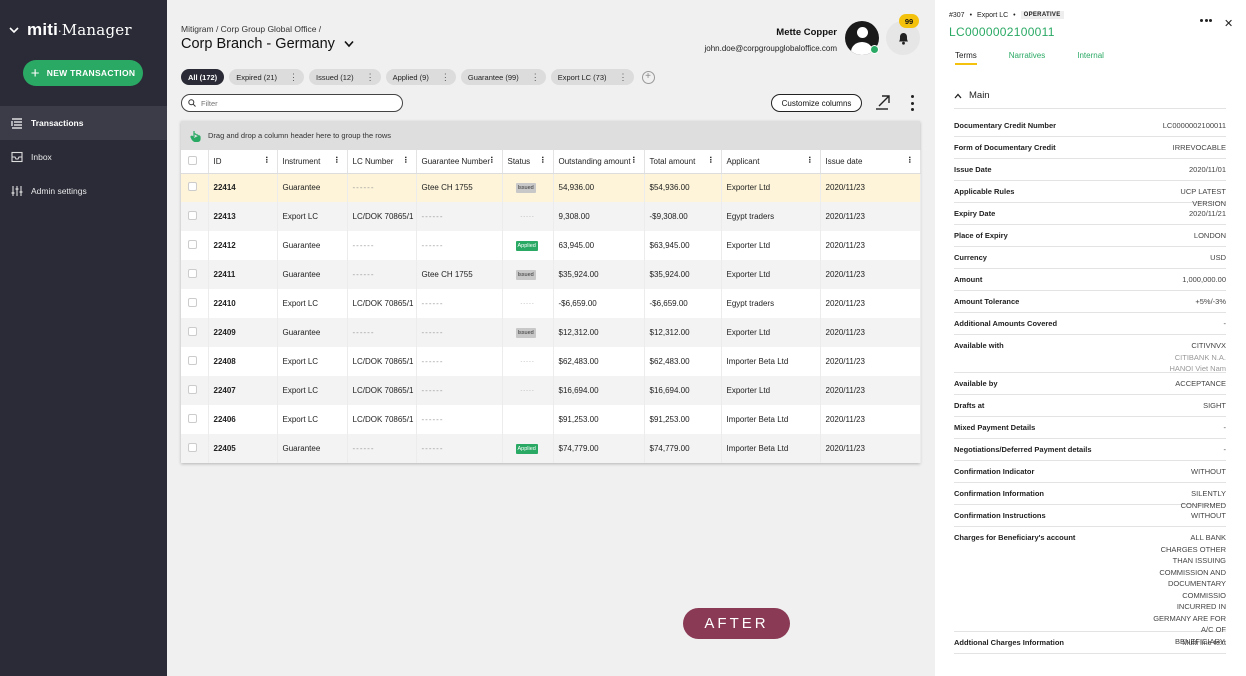 The image size is (1246, 676). I want to click on more-horiz-icon, so click(1206, 21).